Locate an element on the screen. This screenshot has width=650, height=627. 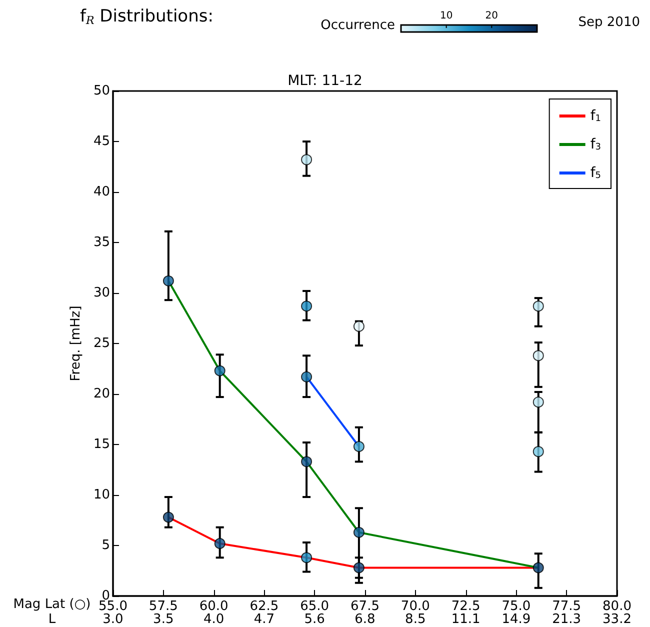
y-tick-label: 50 is located at coordinates (101, 91).